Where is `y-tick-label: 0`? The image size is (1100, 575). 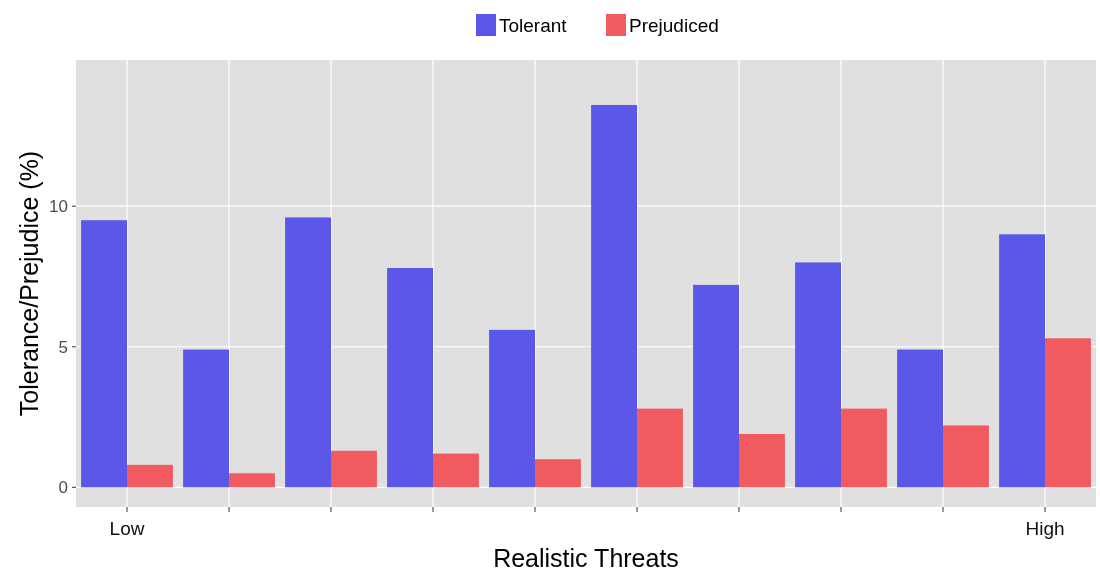 y-tick-label: 0 is located at coordinates (63, 488).